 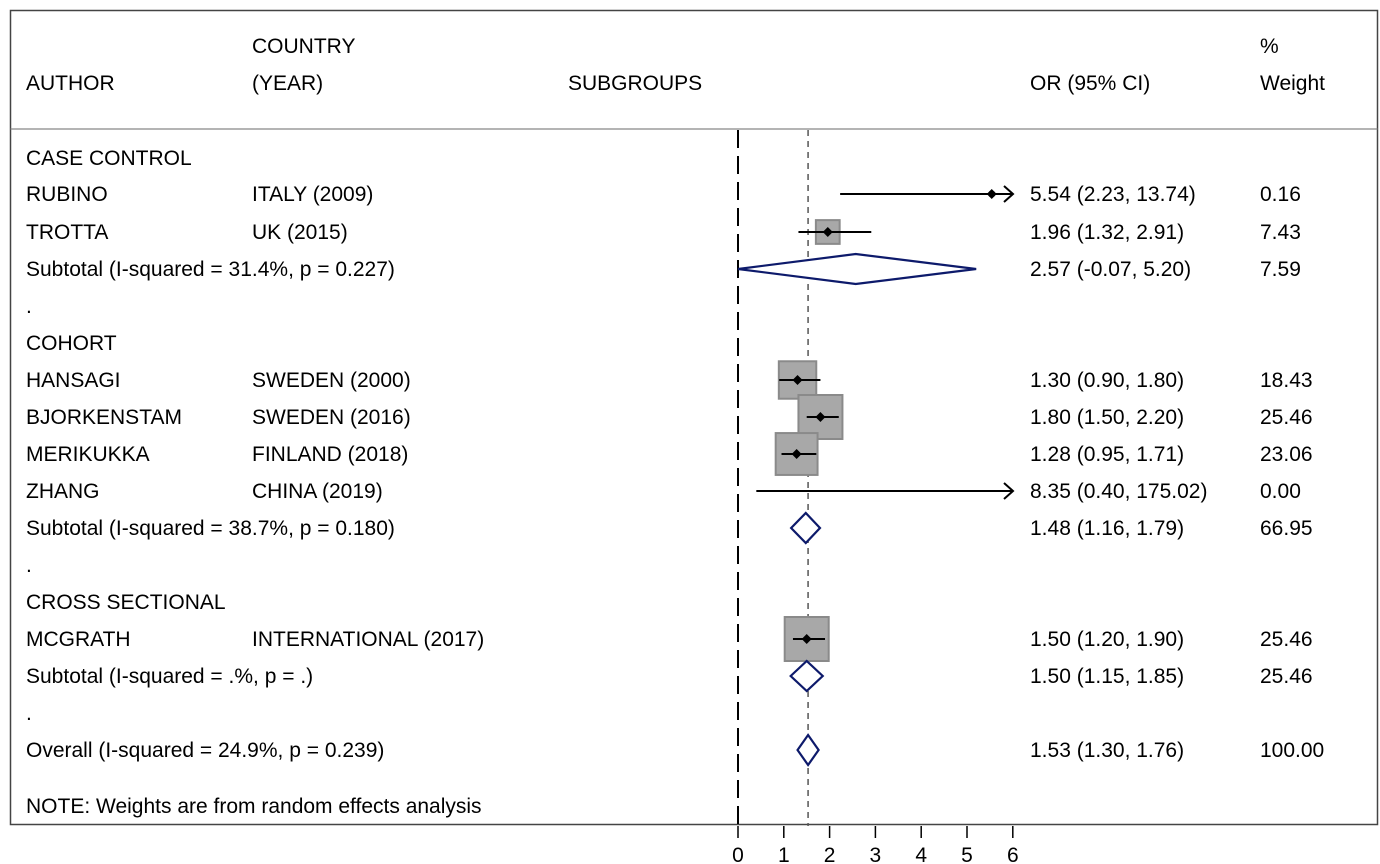 What do you see at coordinates (1110, 269) in the screenshot?
I see `subtotal-ci-text: 2.57 (-0.07, 5.20)` at bounding box center [1110, 269].